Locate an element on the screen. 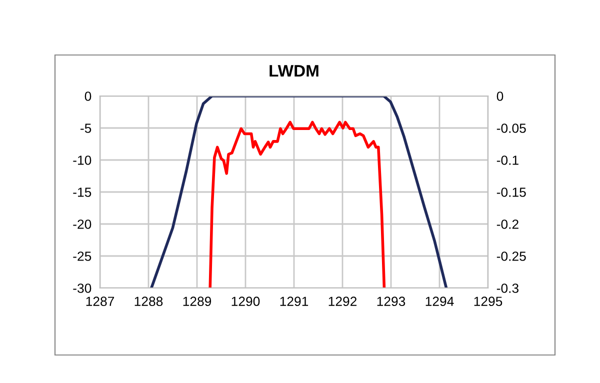 This screenshot has width=600, height=383. y-tick-label: -30 is located at coordinates (82, 288).